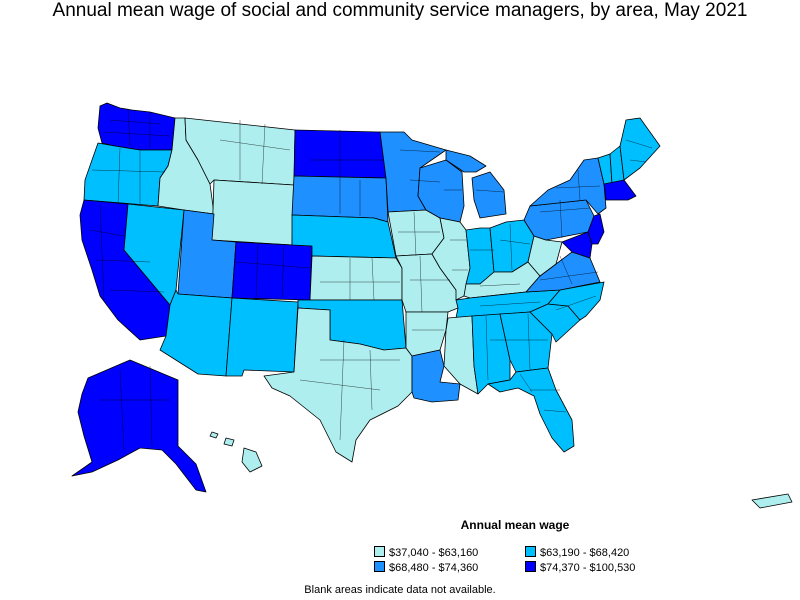 The image size is (800, 600). Describe the element at coordinates (436, 376) in the screenshot. I see `state-LA` at that location.